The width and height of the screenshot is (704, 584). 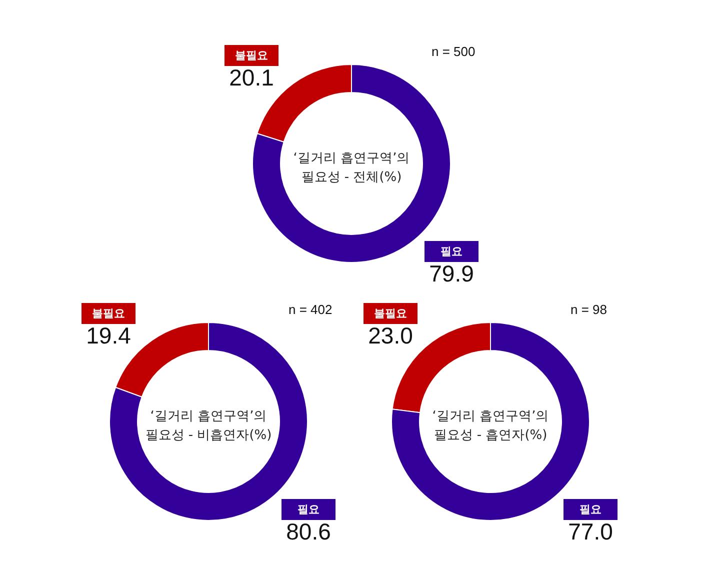 What do you see at coordinates (589, 309) in the screenshot?
I see `text: n = 98` at bounding box center [589, 309].